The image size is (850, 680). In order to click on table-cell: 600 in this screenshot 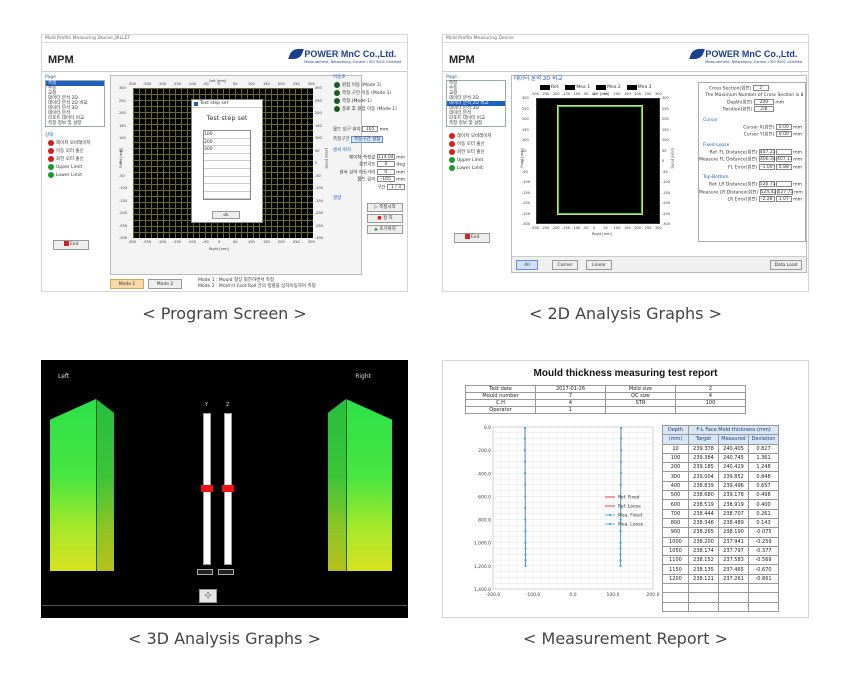, I will do `click(675, 504)`.